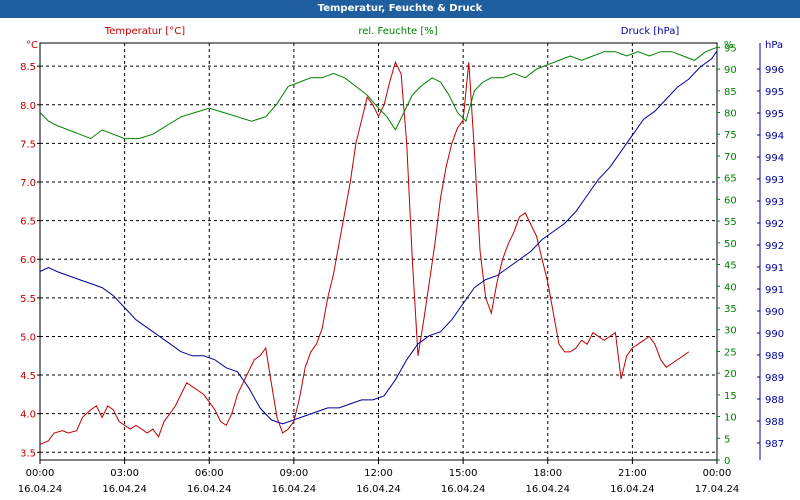 This screenshot has height=500, width=800. I want to click on y-tick-label-humidity: 10, so click(730, 418).